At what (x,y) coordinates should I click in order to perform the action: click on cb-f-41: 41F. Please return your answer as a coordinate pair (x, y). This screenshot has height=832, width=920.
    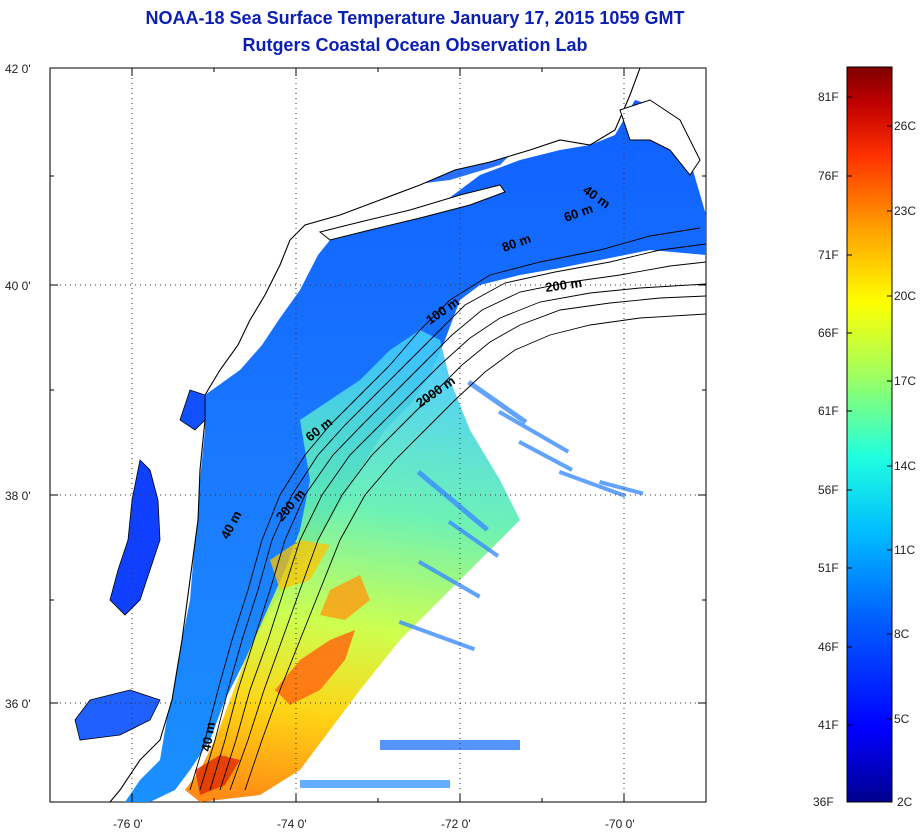
    Looking at the image, I should click on (828, 725).